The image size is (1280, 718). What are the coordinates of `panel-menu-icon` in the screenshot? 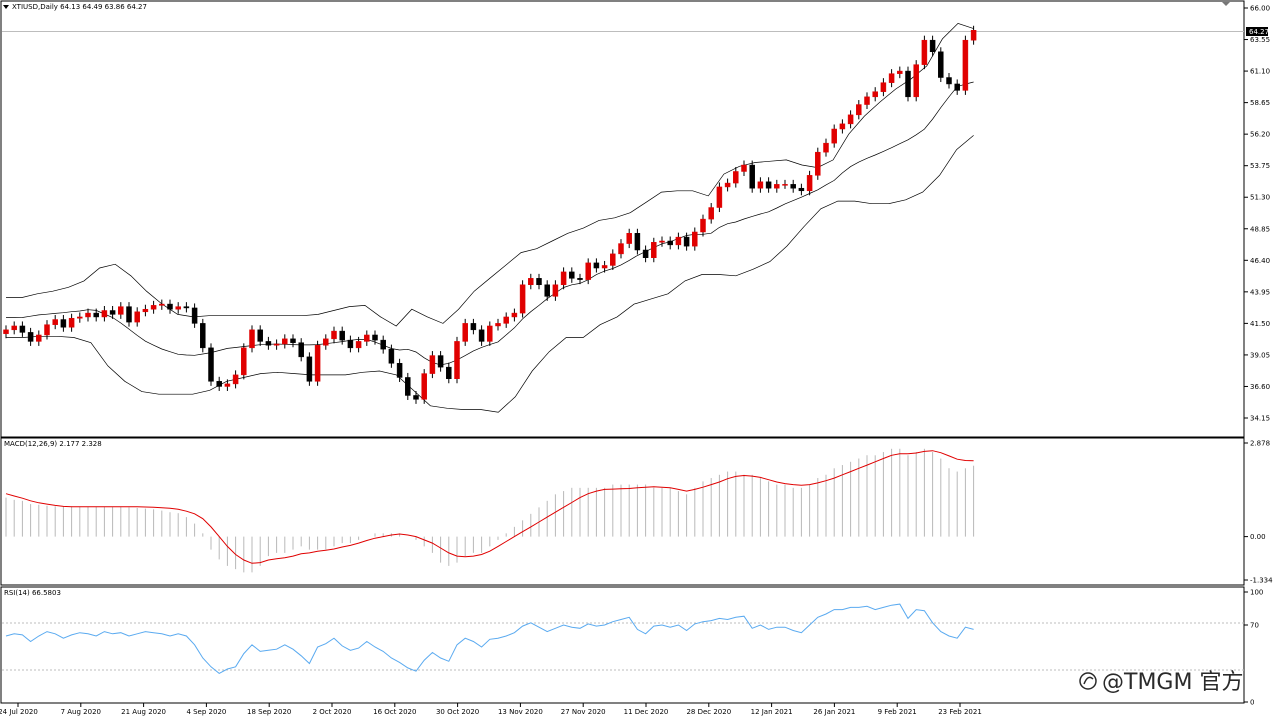 It's located at (6, 7).